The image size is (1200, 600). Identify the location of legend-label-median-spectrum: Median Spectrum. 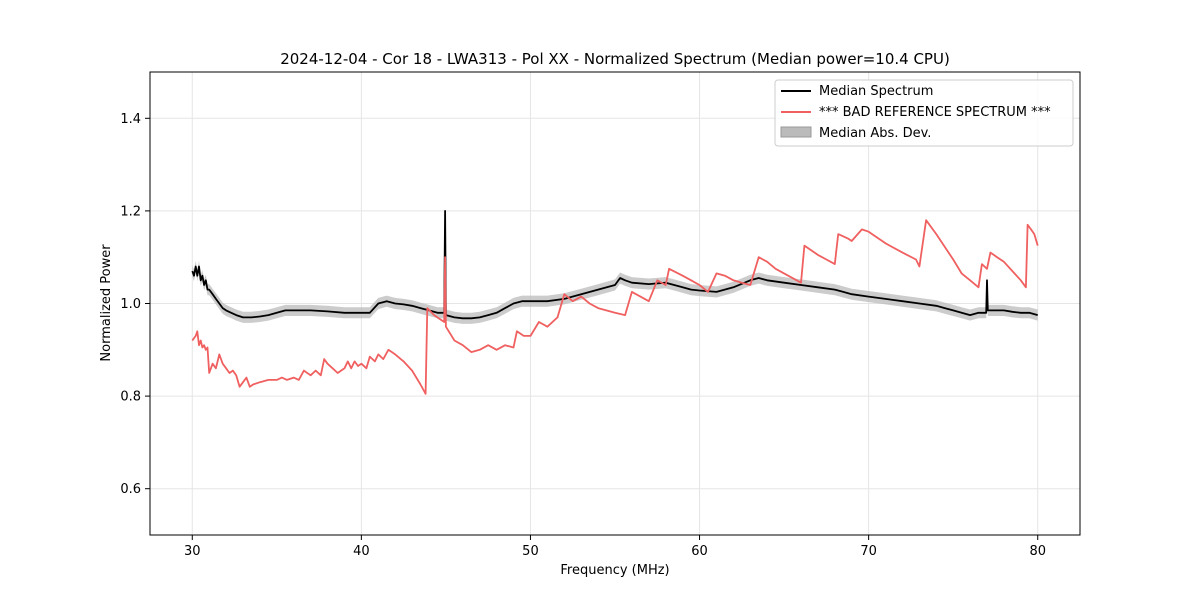
(876, 91).